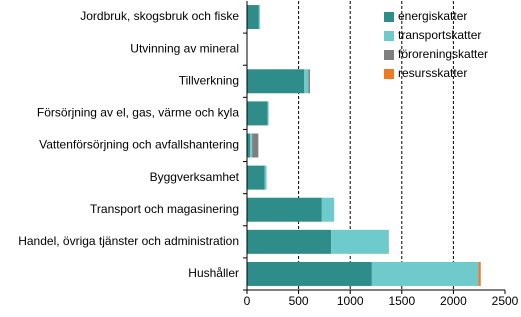 This screenshot has width=521, height=317. What do you see at coordinates (213, 273) in the screenshot?
I see `y-tick-label: Hushåller` at bounding box center [213, 273].